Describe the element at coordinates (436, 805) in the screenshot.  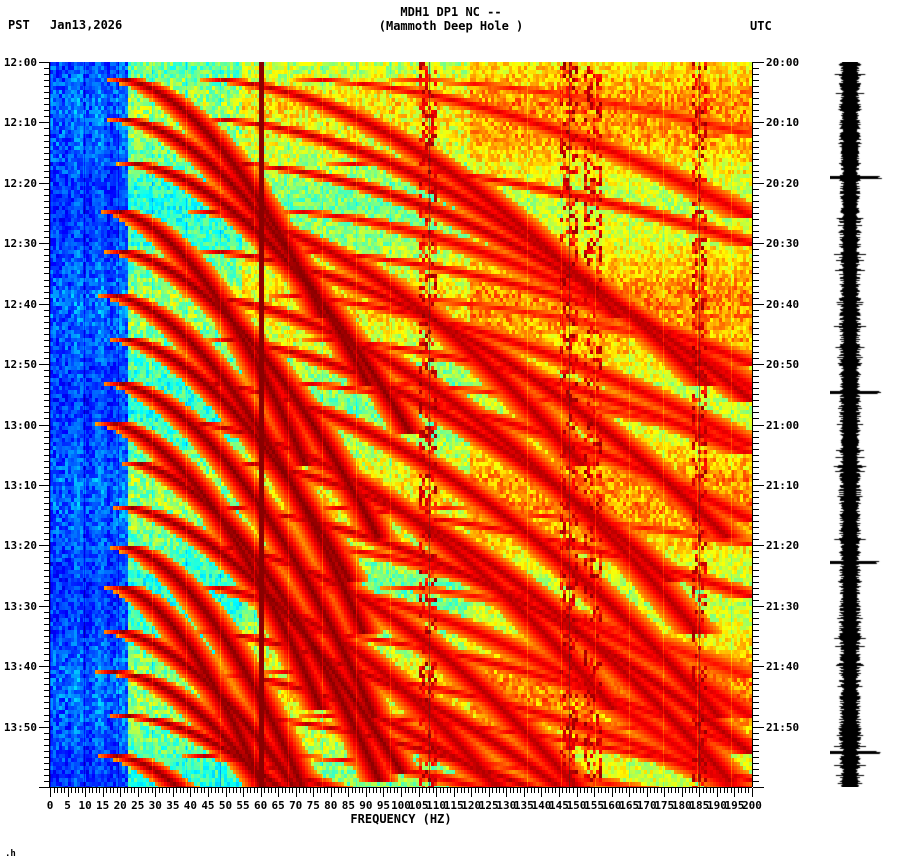
I see `freq-label: 110` at that location.